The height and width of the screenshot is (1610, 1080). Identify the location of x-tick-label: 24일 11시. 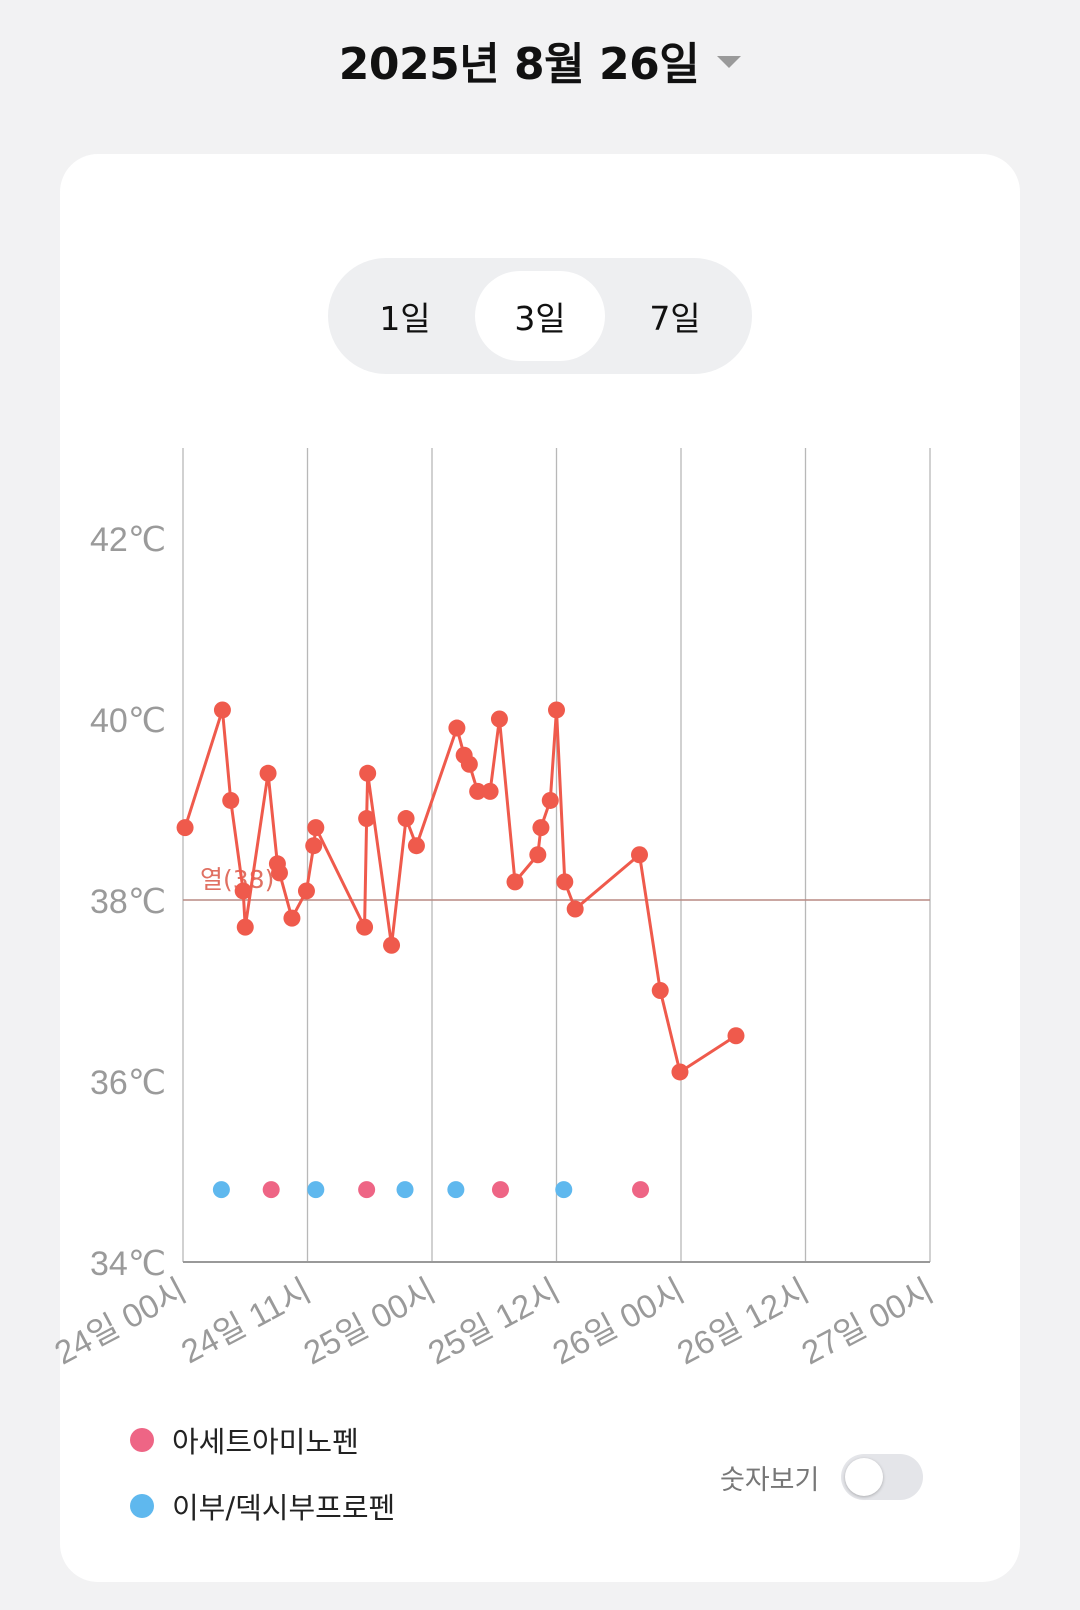
(246, 1321).